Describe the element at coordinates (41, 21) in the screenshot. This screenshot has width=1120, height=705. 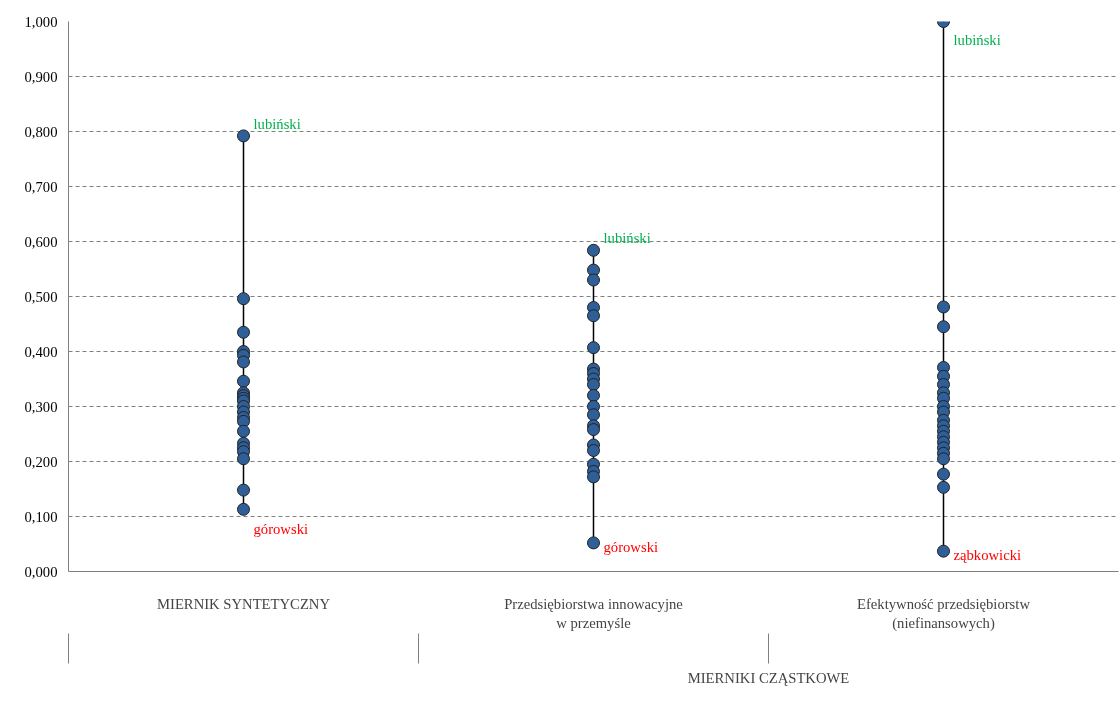
I see `y-tick-label: 1,000` at that location.